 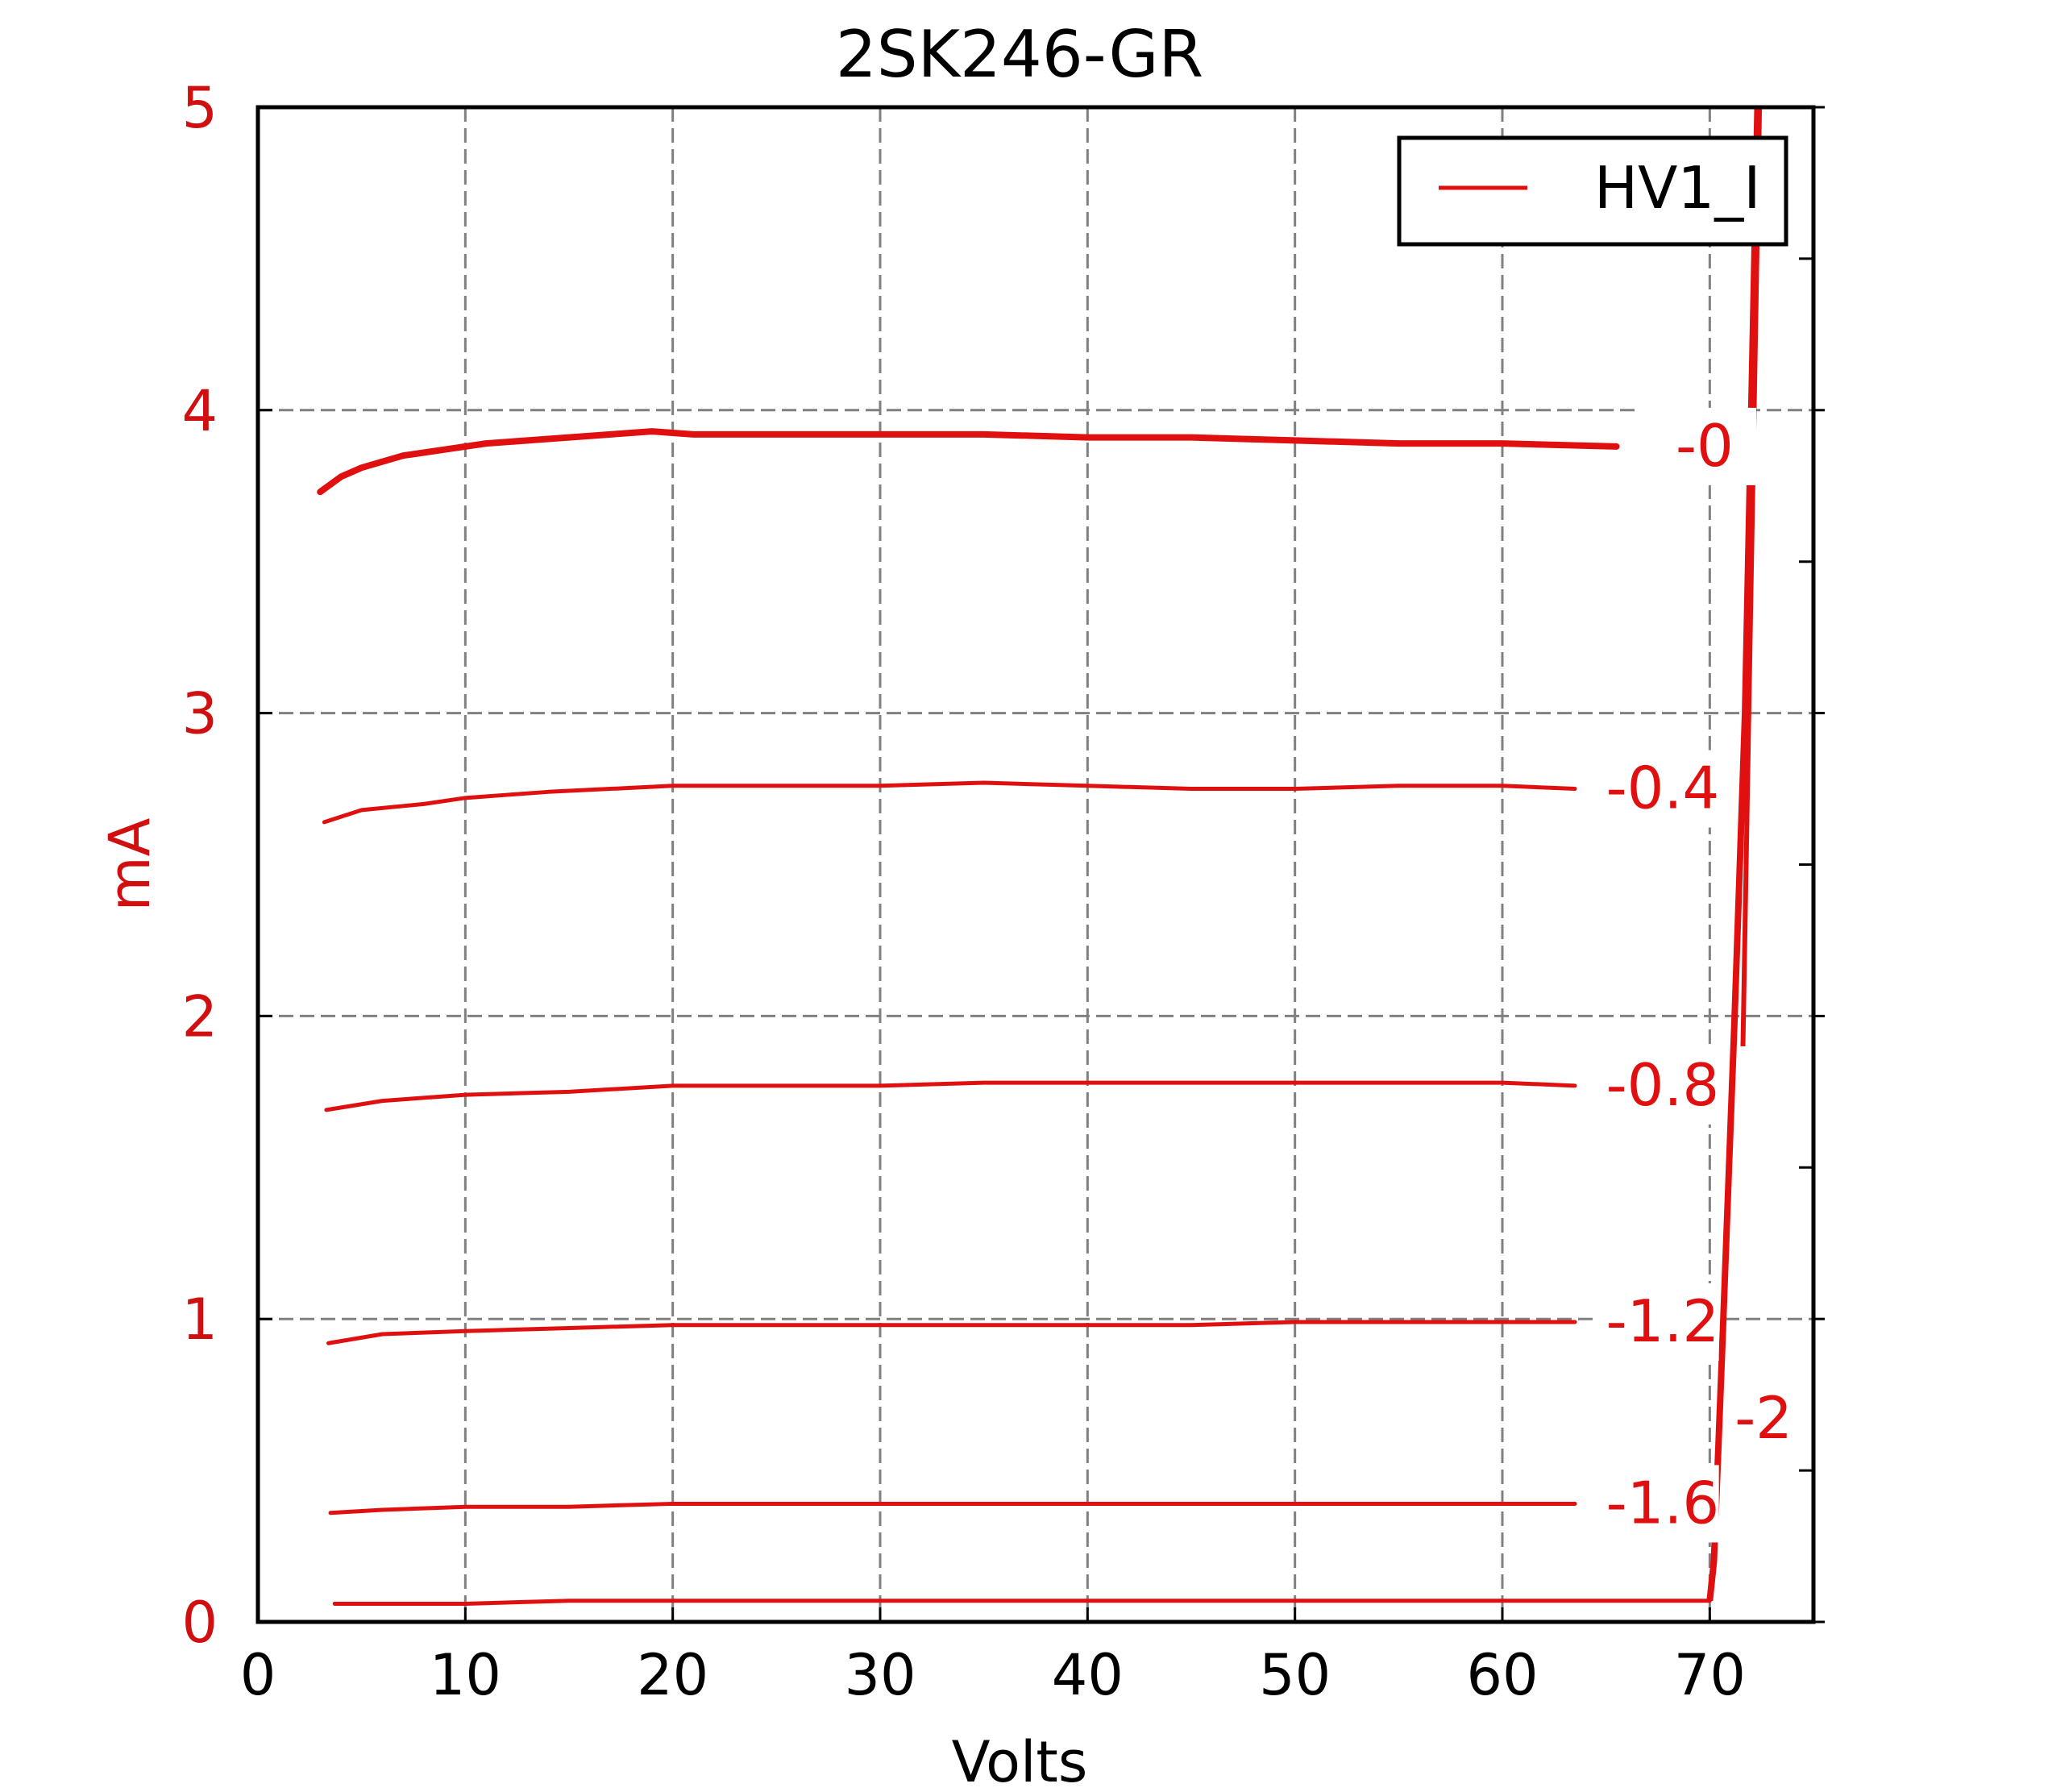 What do you see at coordinates (1662, 1085) in the screenshot?
I see `curve-label: -0.8` at bounding box center [1662, 1085].